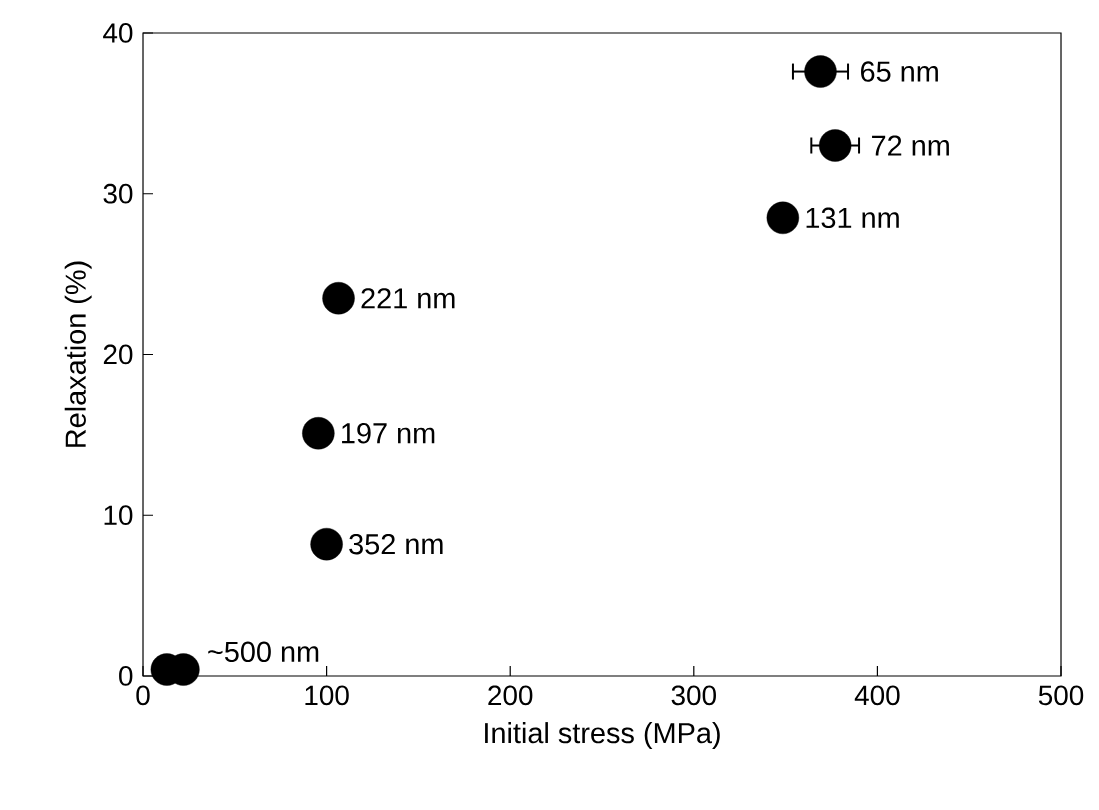 The height and width of the screenshot is (810, 1099). Describe the element at coordinates (693, 695) in the screenshot. I see `x-tick-label: 300` at that location.